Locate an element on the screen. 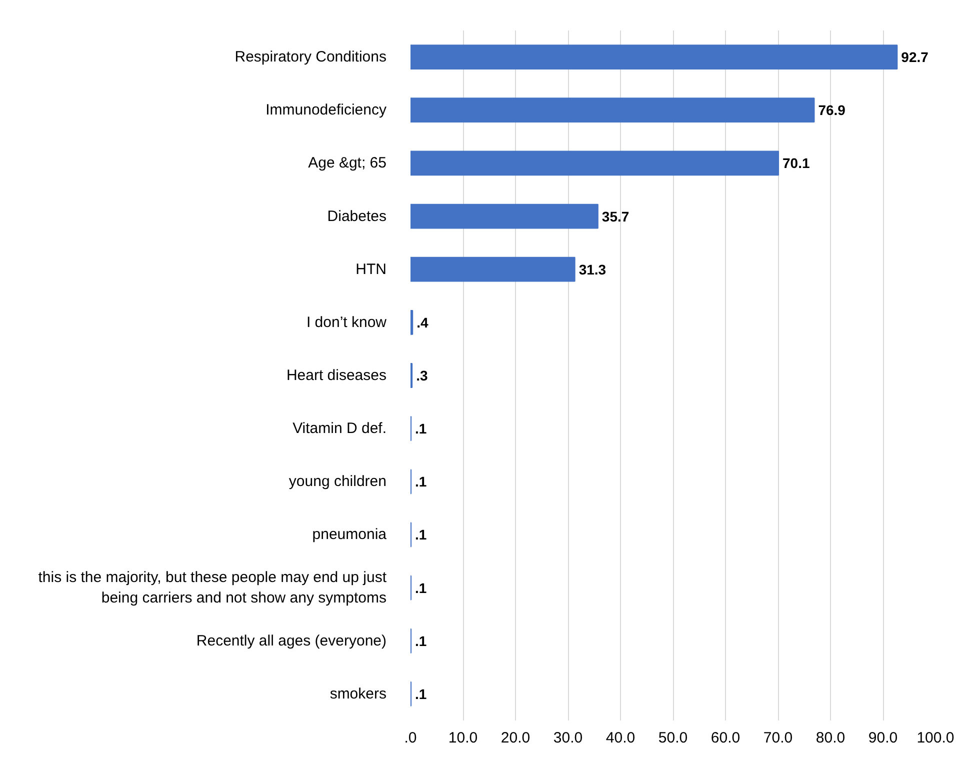 The height and width of the screenshot is (766, 970). y-tick-label: pneumonia is located at coordinates (350, 535).